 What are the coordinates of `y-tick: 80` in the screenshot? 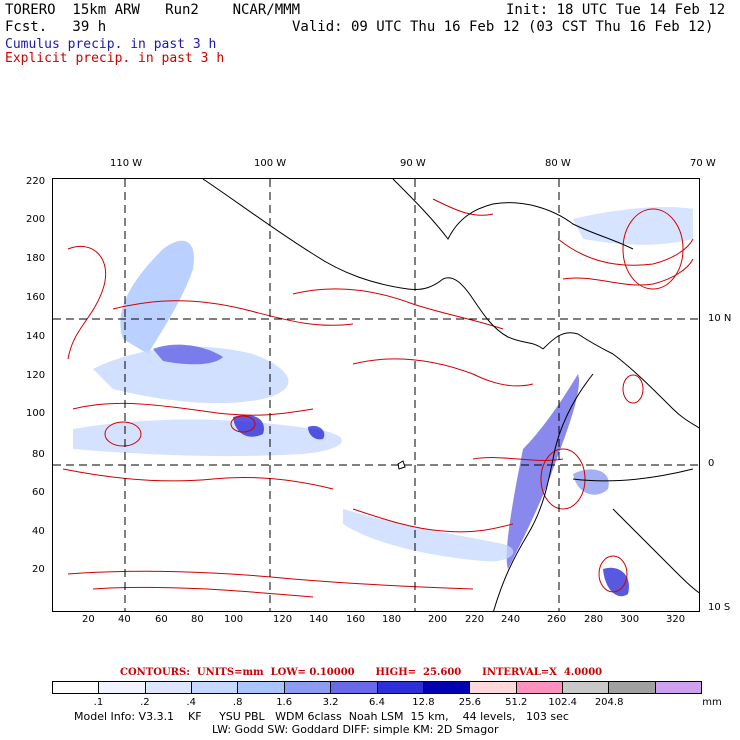 It's located at (38, 454).